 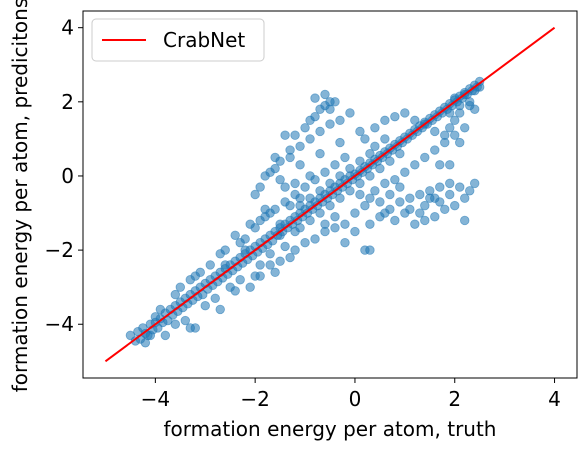 I want to click on x-tick-label: 0, so click(x=355, y=399).